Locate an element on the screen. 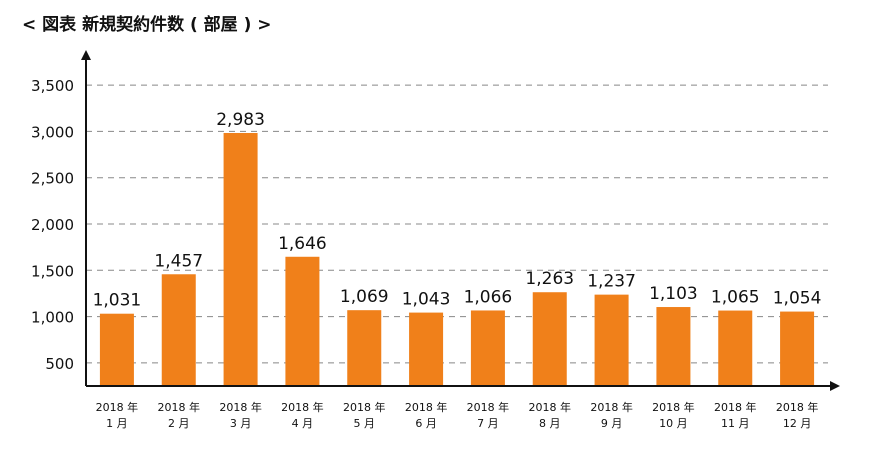 The image size is (880, 450). y-tick-label: 500 is located at coordinates (59, 364).